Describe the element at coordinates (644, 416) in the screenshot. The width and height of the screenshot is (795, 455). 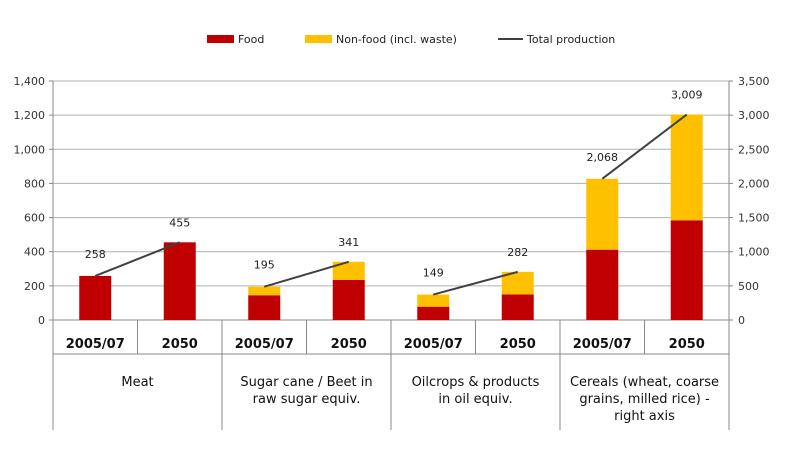
I see `group-label: right axis` at that location.